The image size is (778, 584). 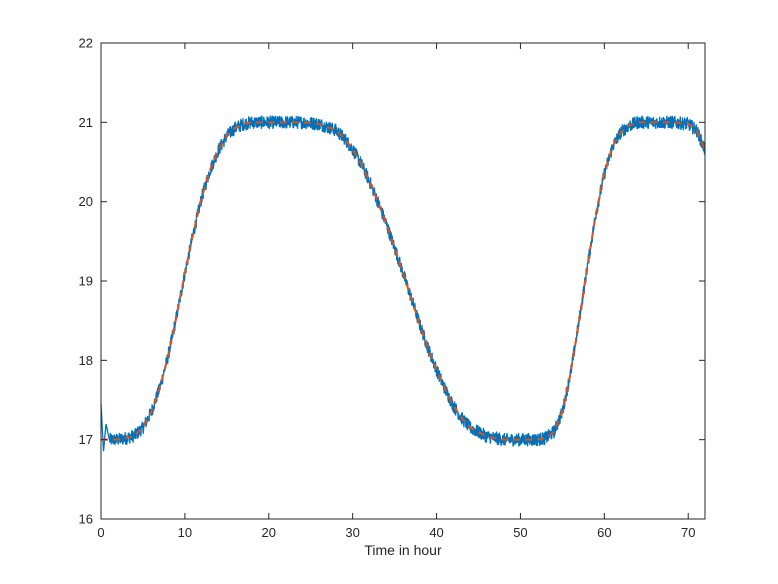 I want to click on x-tick-label: 10, so click(x=185, y=532).